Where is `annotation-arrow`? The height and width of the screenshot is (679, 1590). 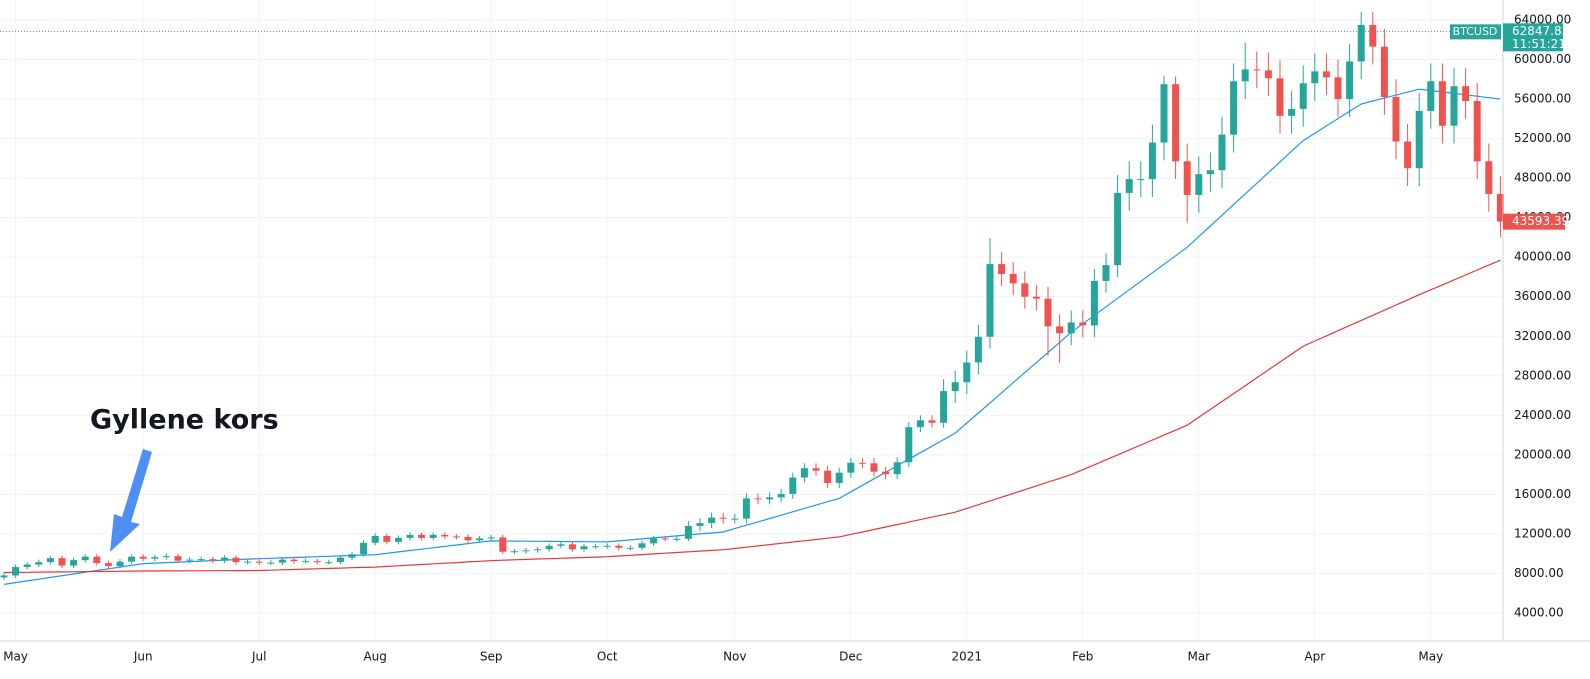 annotation-arrow is located at coordinates (131, 500).